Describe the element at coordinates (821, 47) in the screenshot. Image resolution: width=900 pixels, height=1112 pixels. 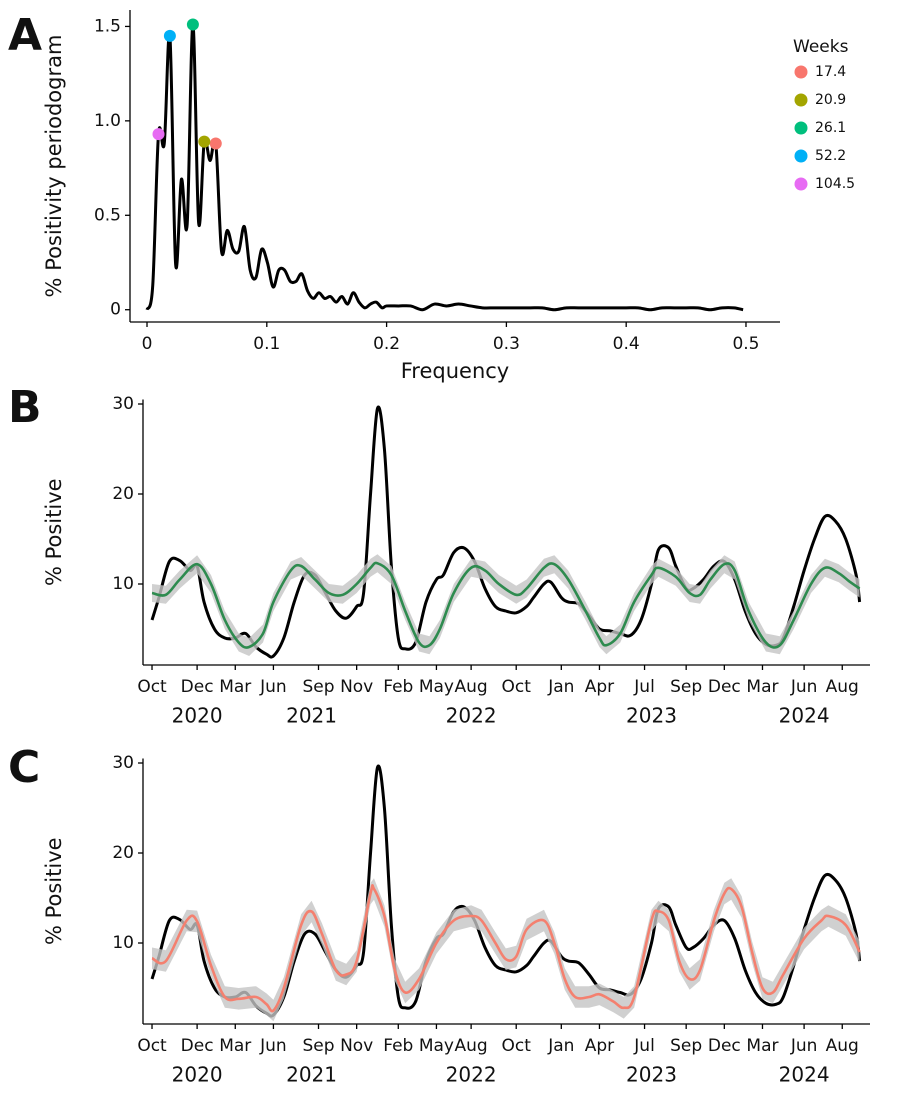
I see `legend-title: Weeks` at that location.